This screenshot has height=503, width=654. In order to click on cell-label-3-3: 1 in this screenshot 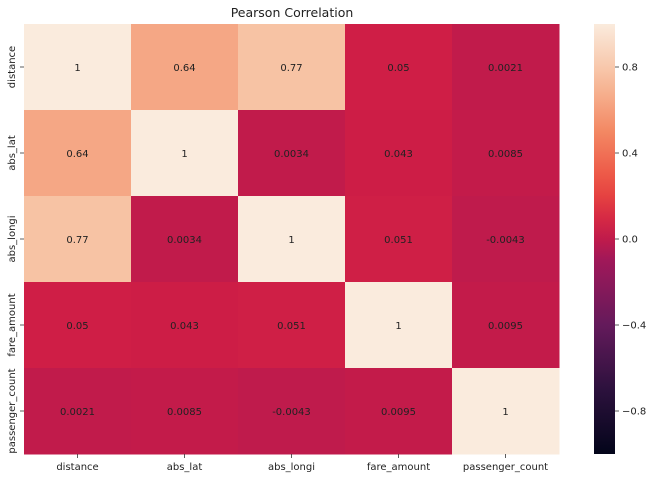, I will do `click(398, 326)`.